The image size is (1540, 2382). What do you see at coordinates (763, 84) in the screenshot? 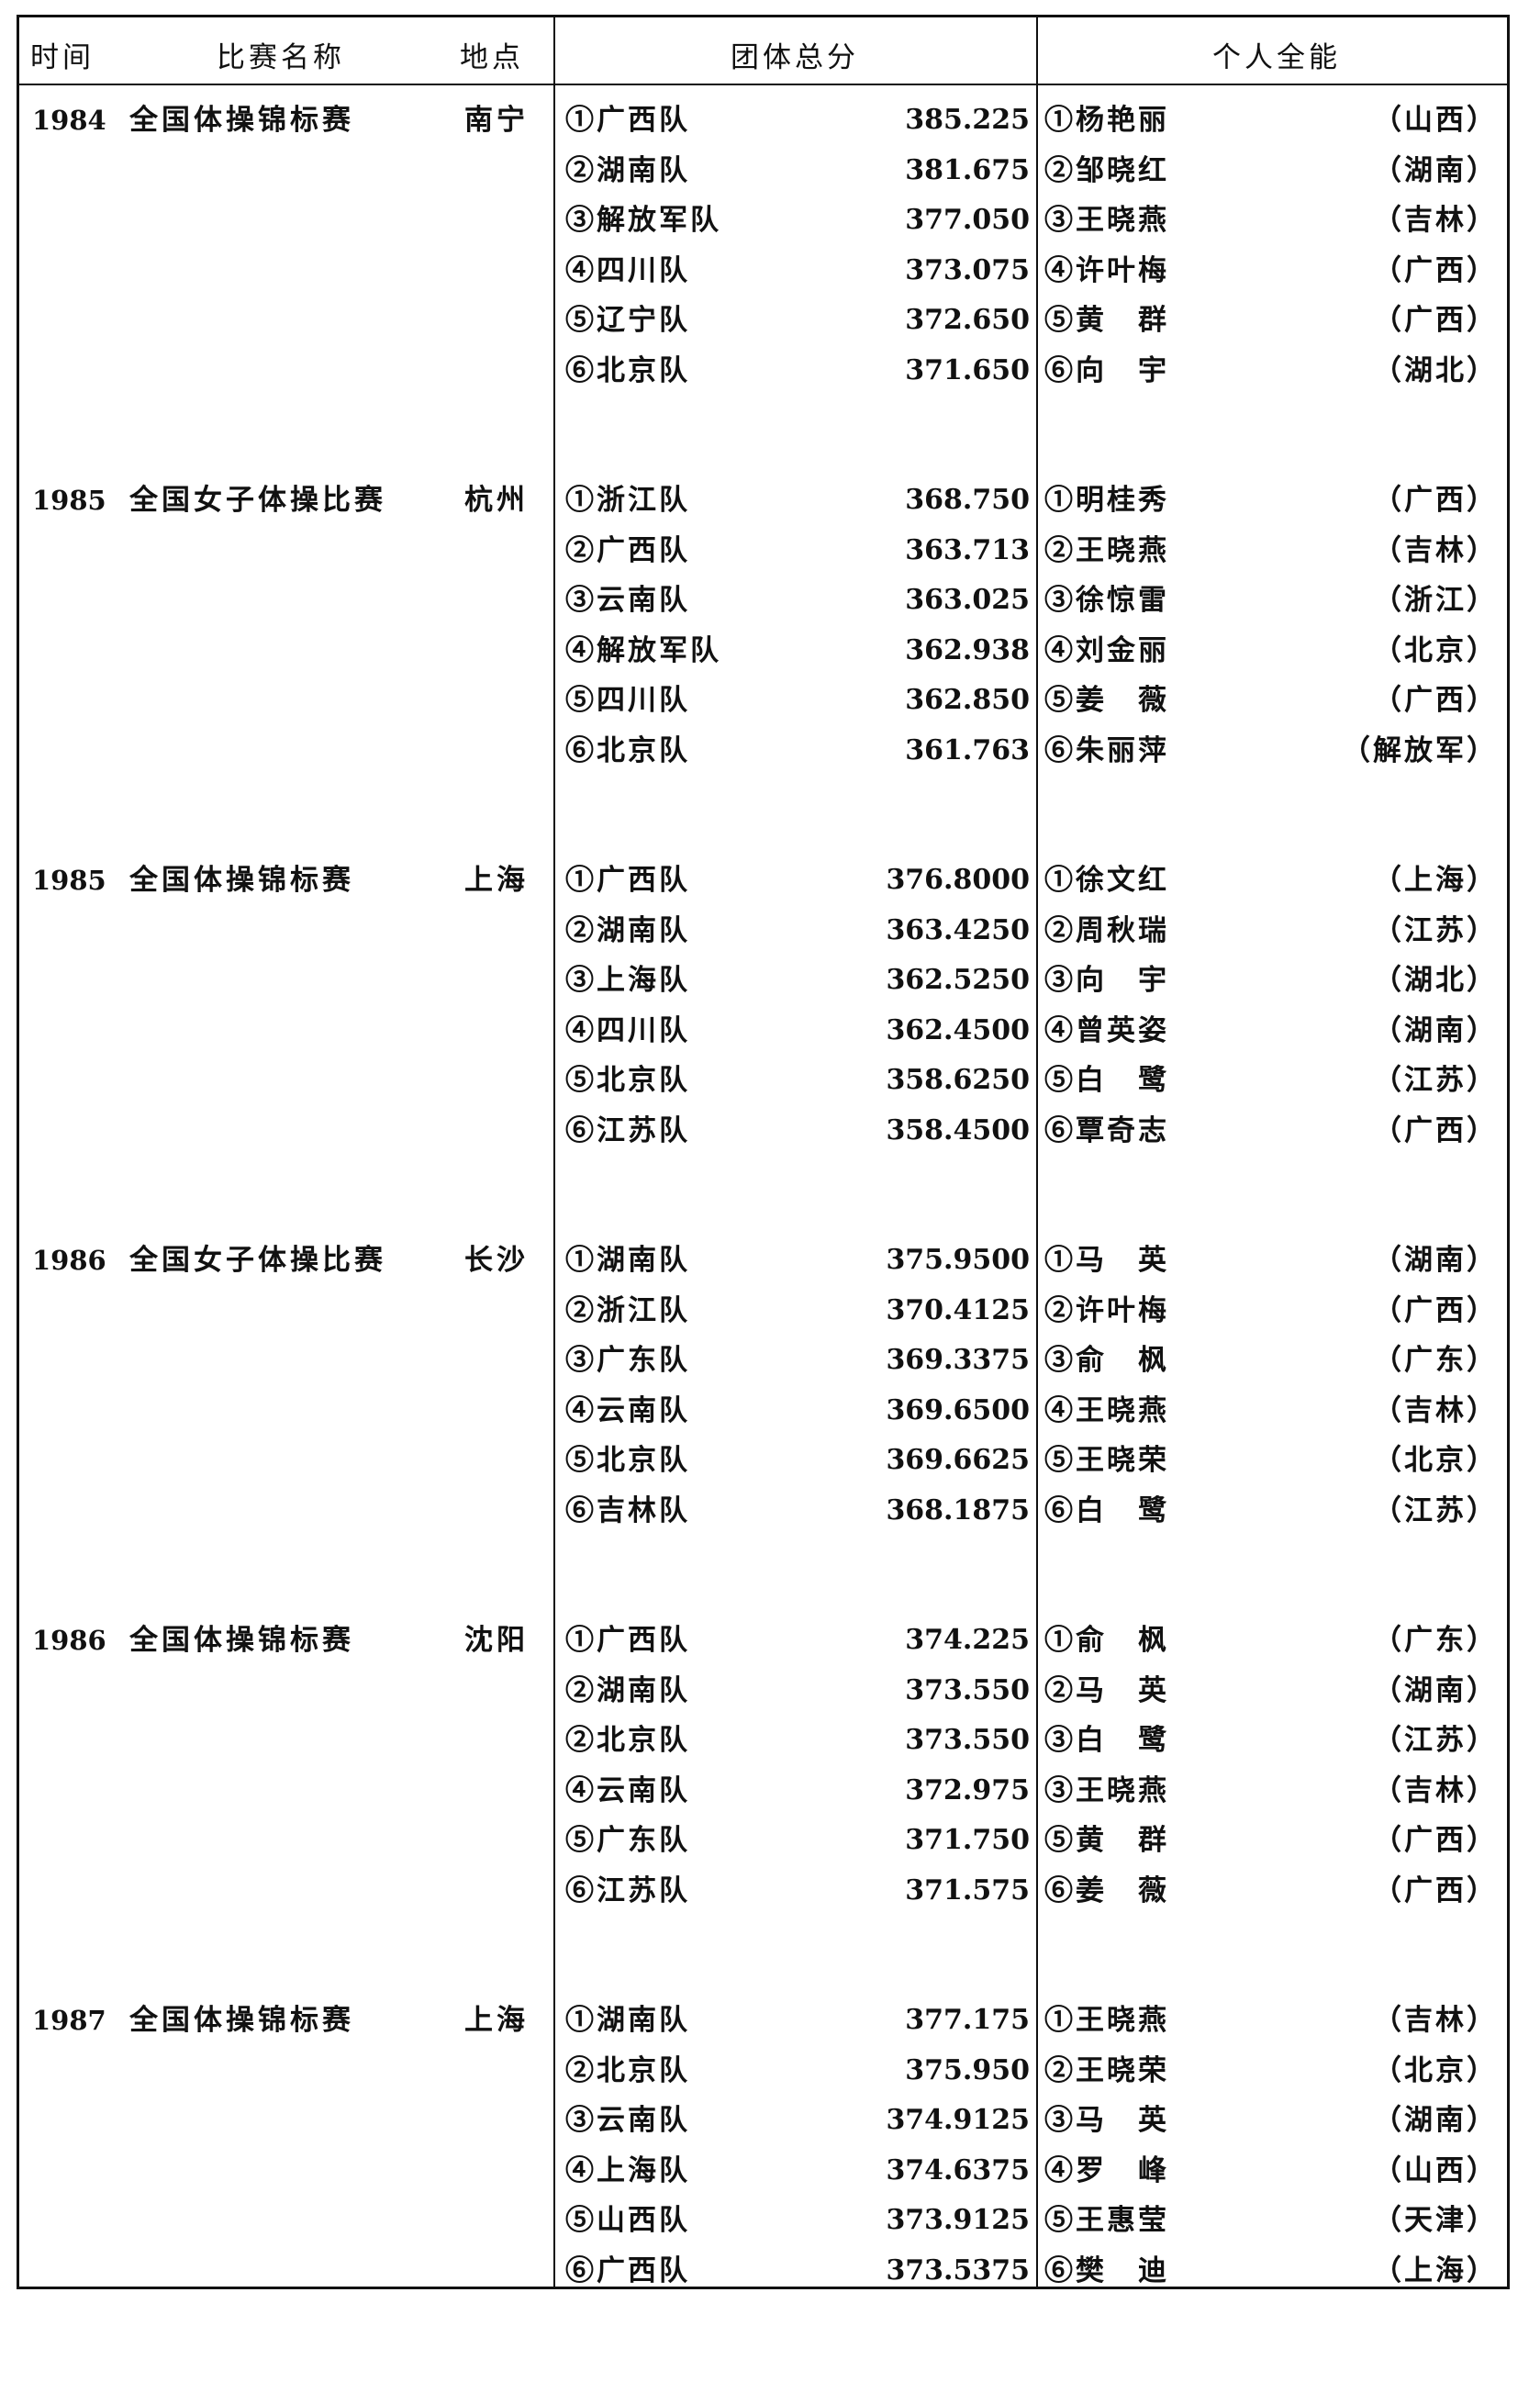
I see `header-divider` at bounding box center [763, 84].